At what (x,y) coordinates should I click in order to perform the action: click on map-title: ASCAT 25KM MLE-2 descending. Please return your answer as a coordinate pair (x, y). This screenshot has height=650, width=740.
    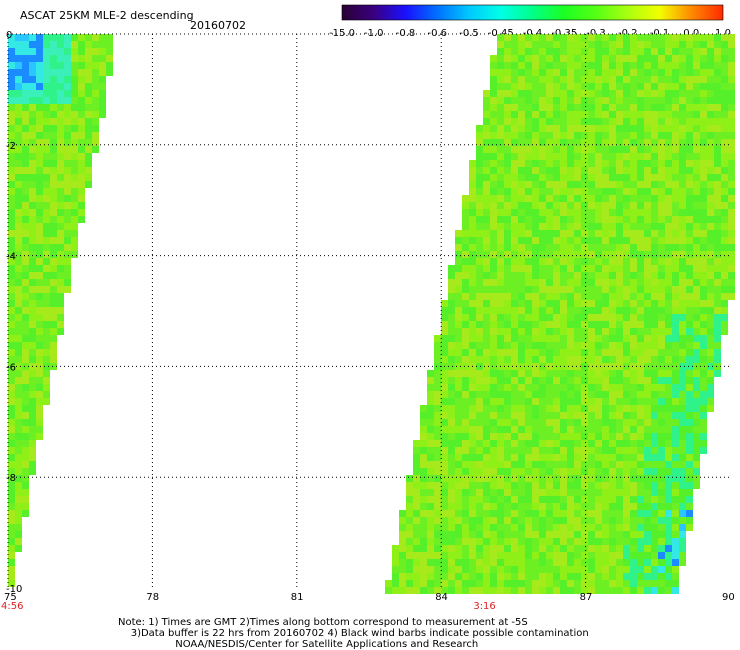
    Looking at the image, I should click on (107, 15).